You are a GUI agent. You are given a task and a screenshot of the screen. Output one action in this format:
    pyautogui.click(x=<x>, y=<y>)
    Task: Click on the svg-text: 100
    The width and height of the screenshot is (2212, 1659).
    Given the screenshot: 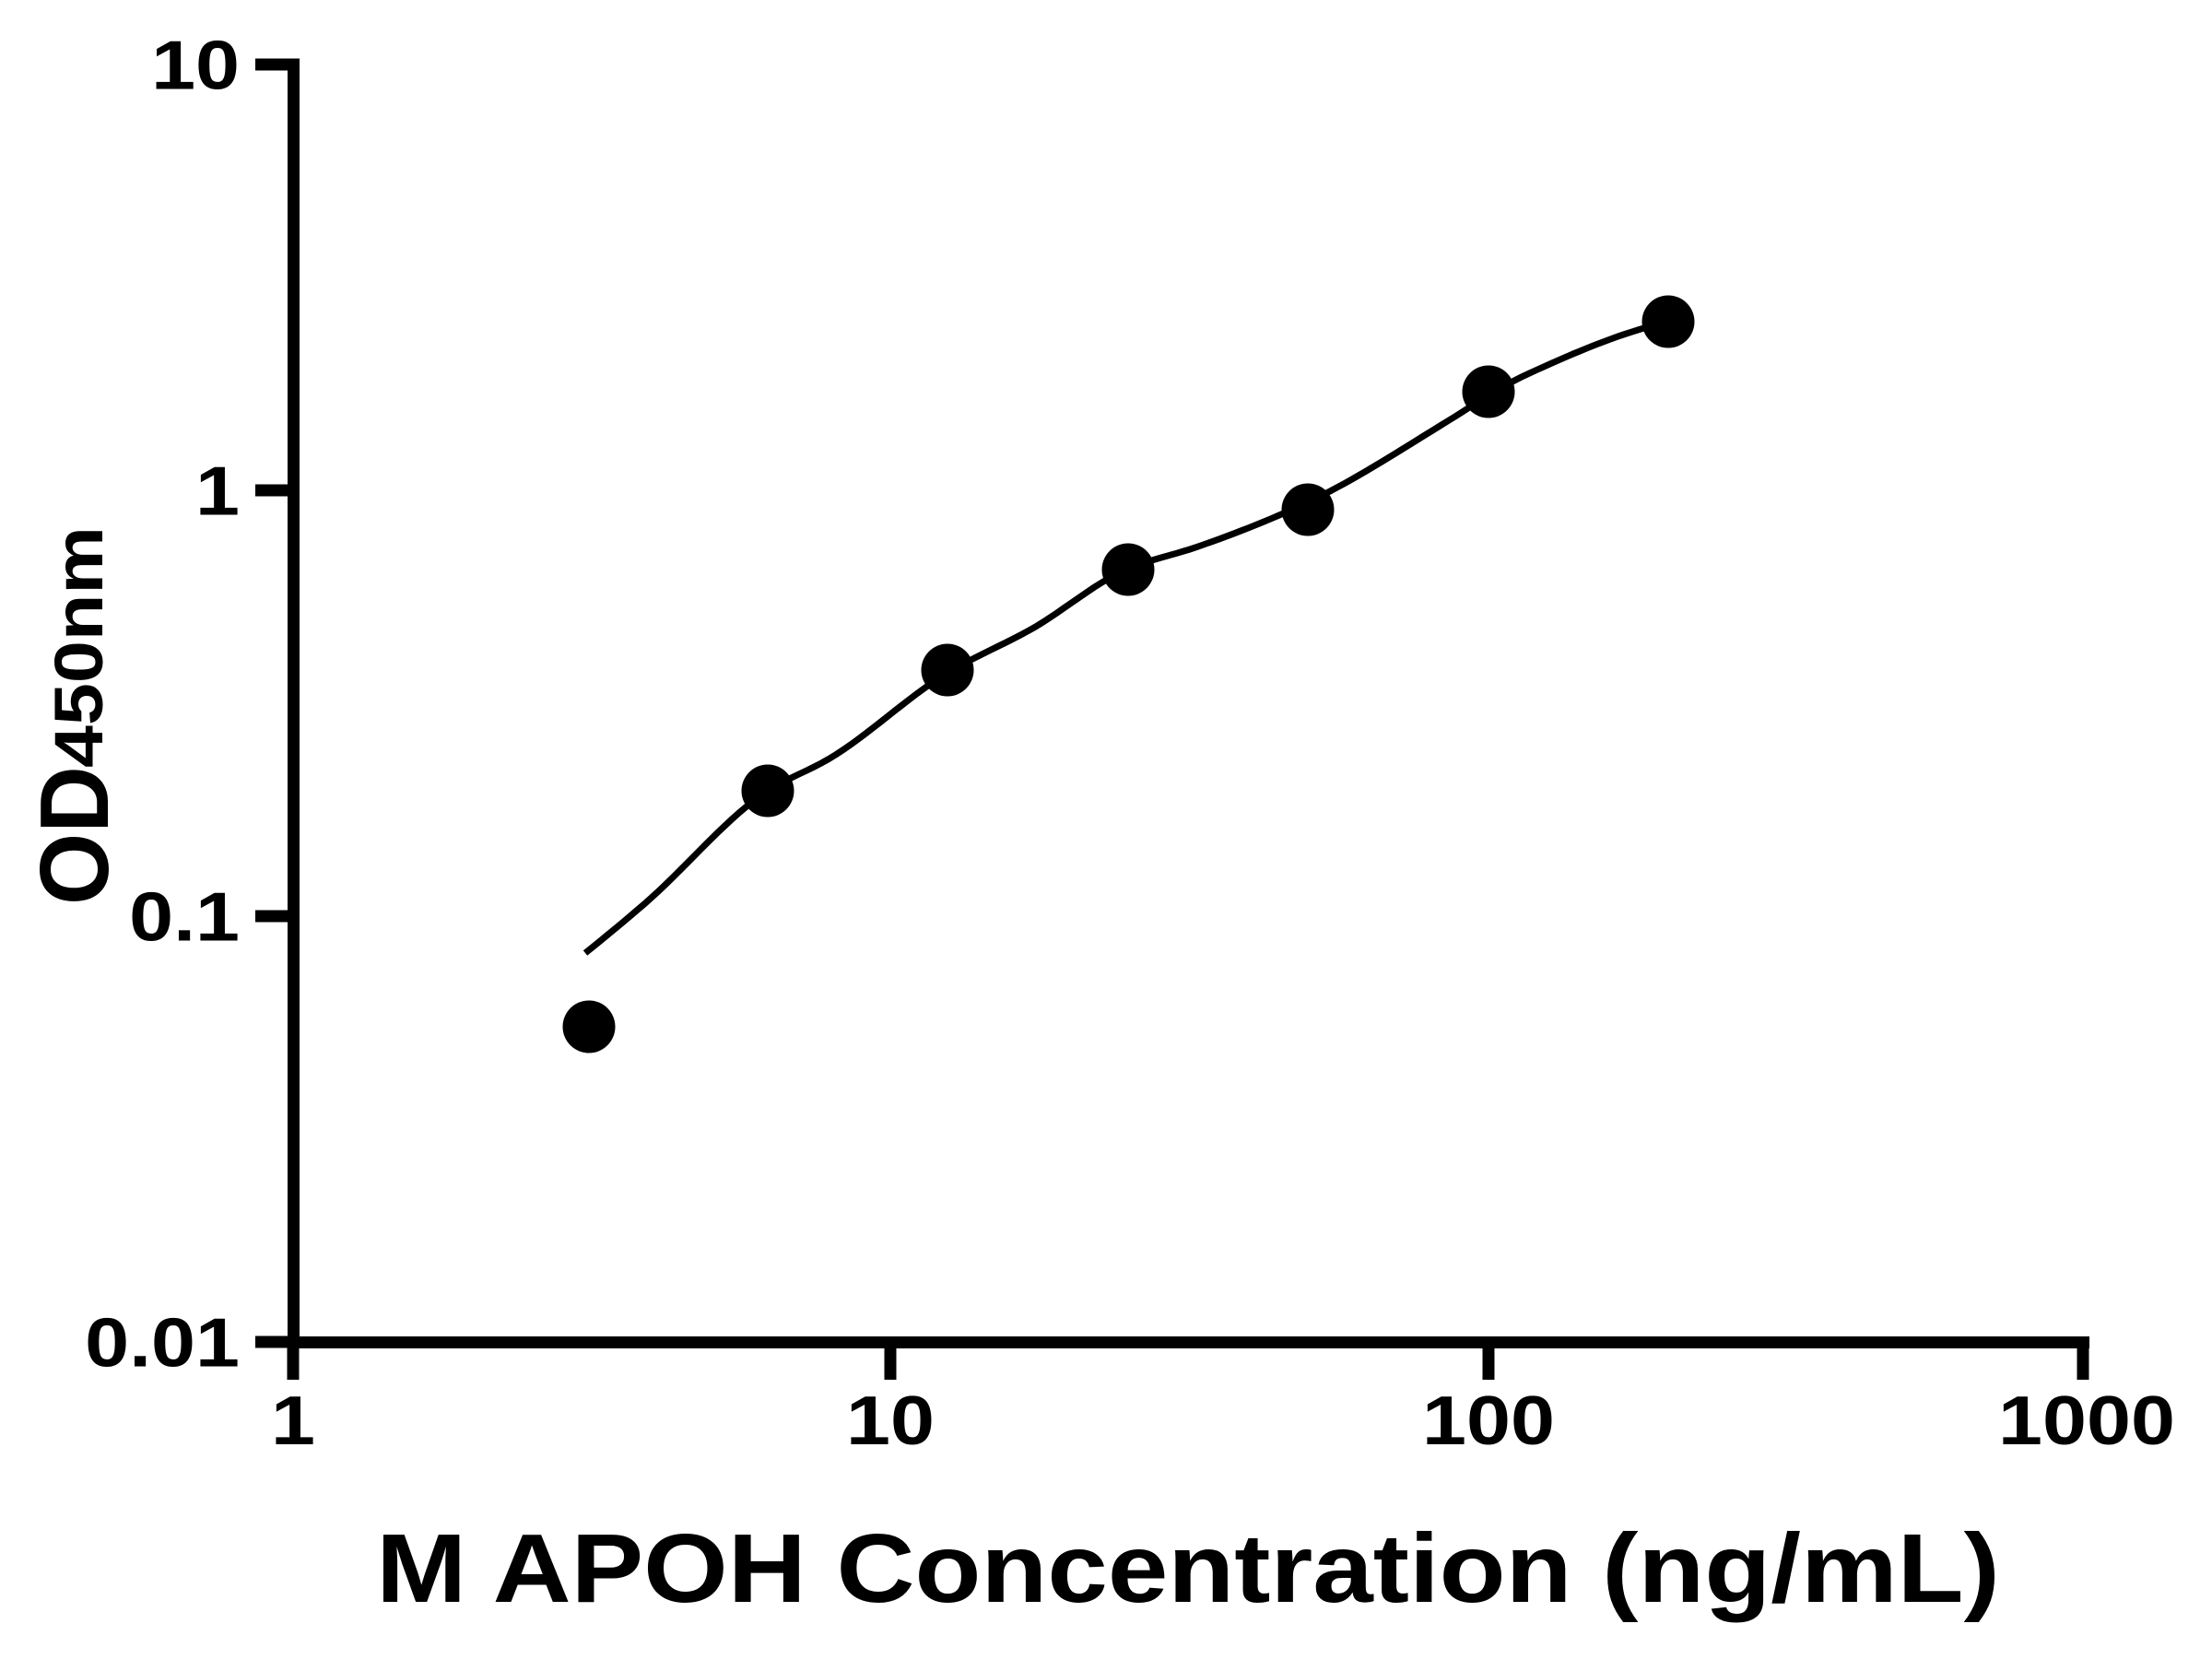 What is the action you would take?
    pyautogui.click(x=1488, y=1421)
    